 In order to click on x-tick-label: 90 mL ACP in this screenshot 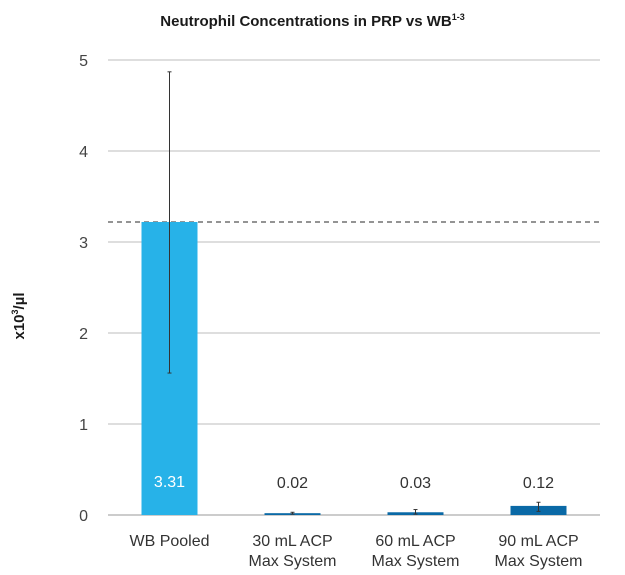, I will do `click(538, 541)`.